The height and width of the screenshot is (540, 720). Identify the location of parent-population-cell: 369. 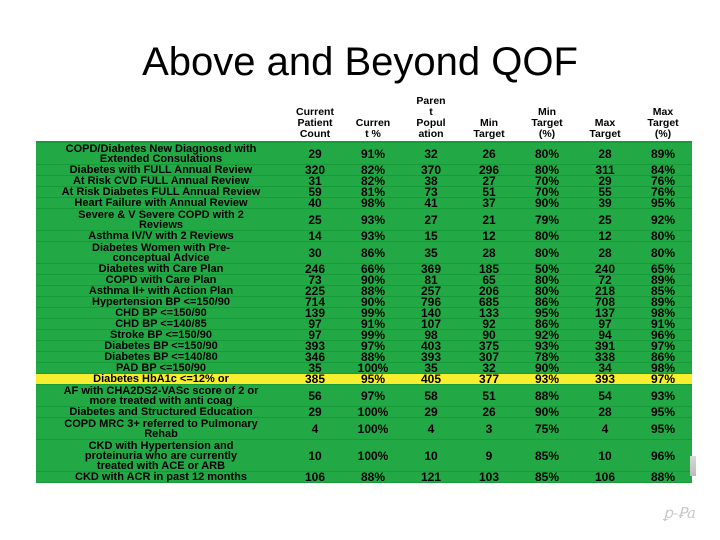
(431, 269).